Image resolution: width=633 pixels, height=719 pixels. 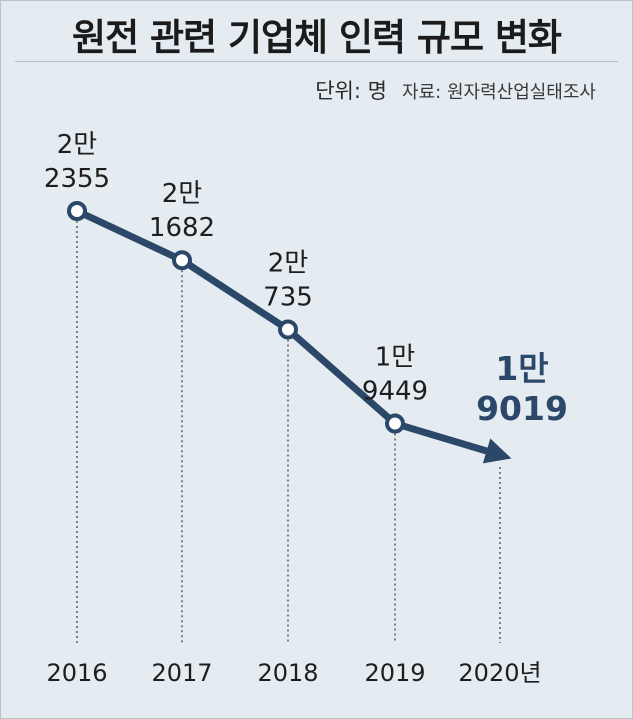 I want to click on data-label-value-4: 9019, so click(x=522, y=408).